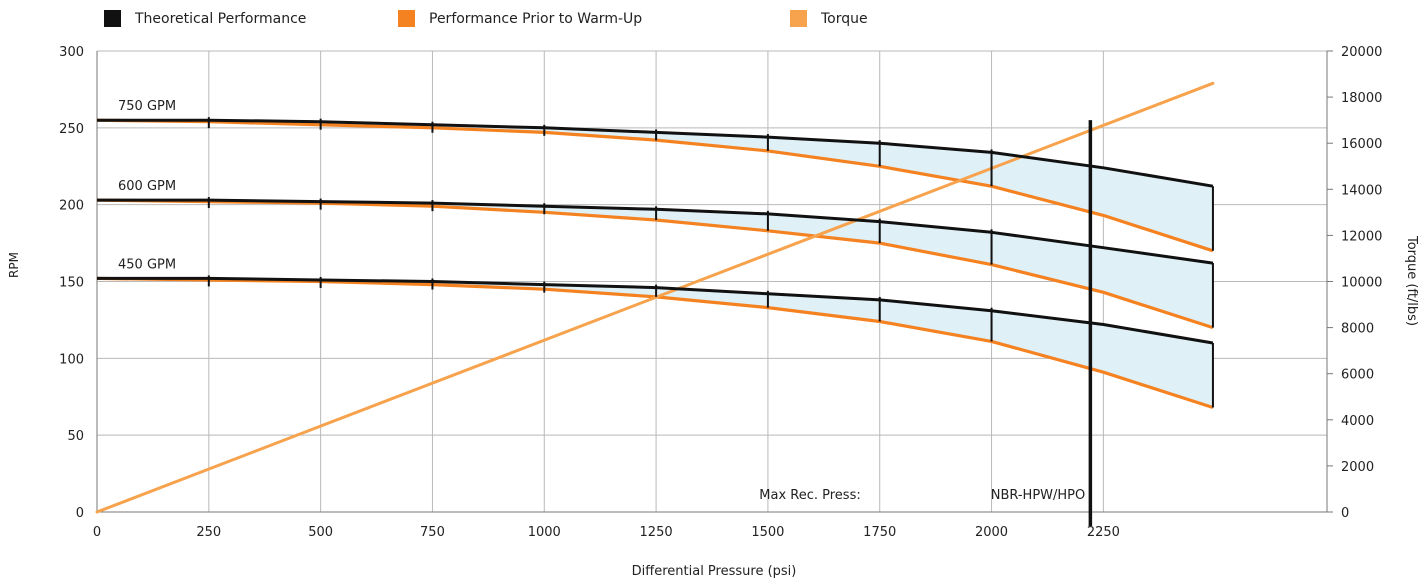 This screenshot has height=580, width=1422. I want to click on y2-tick-label-2: 4000, so click(1357, 421).